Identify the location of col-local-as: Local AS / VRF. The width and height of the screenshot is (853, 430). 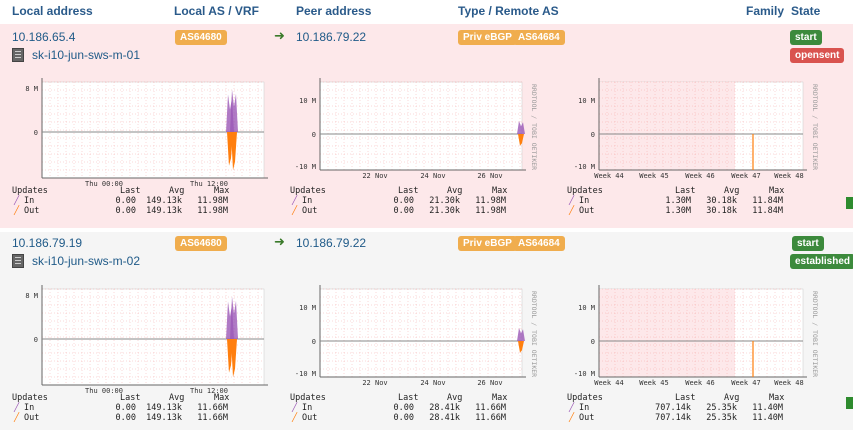
(216, 11).